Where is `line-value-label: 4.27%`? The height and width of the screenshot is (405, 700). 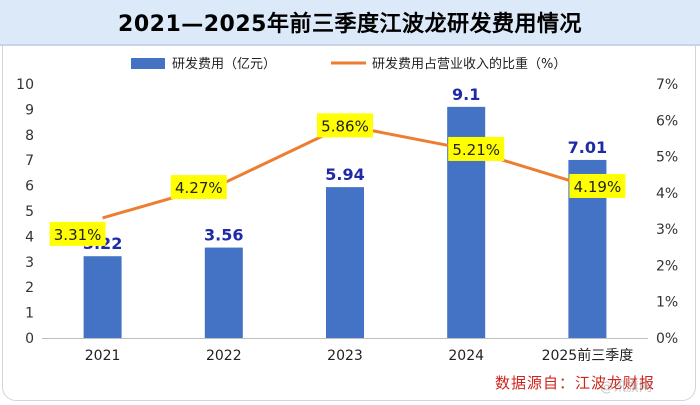
line-value-label: 4.27% is located at coordinates (199, 188).